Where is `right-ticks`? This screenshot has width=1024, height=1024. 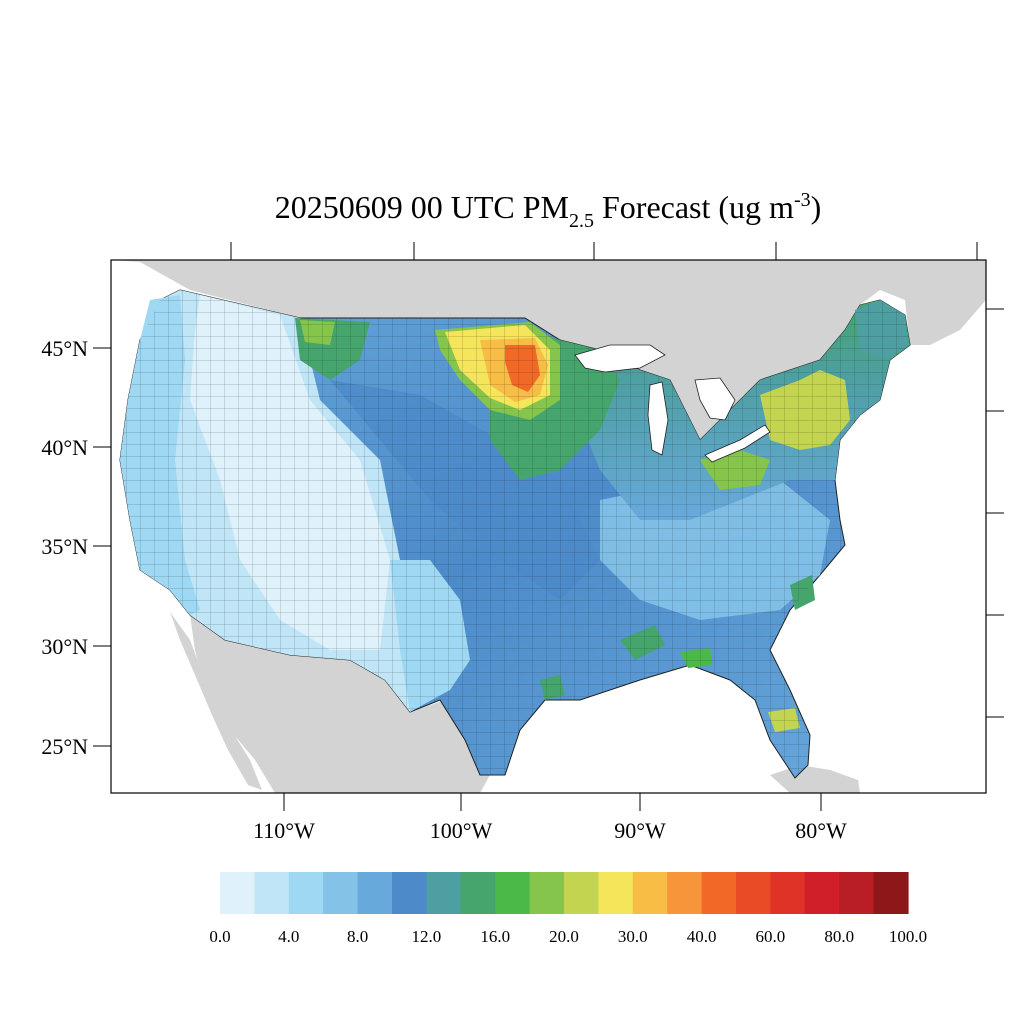 right-ticks is located at coordinates (995, 513).